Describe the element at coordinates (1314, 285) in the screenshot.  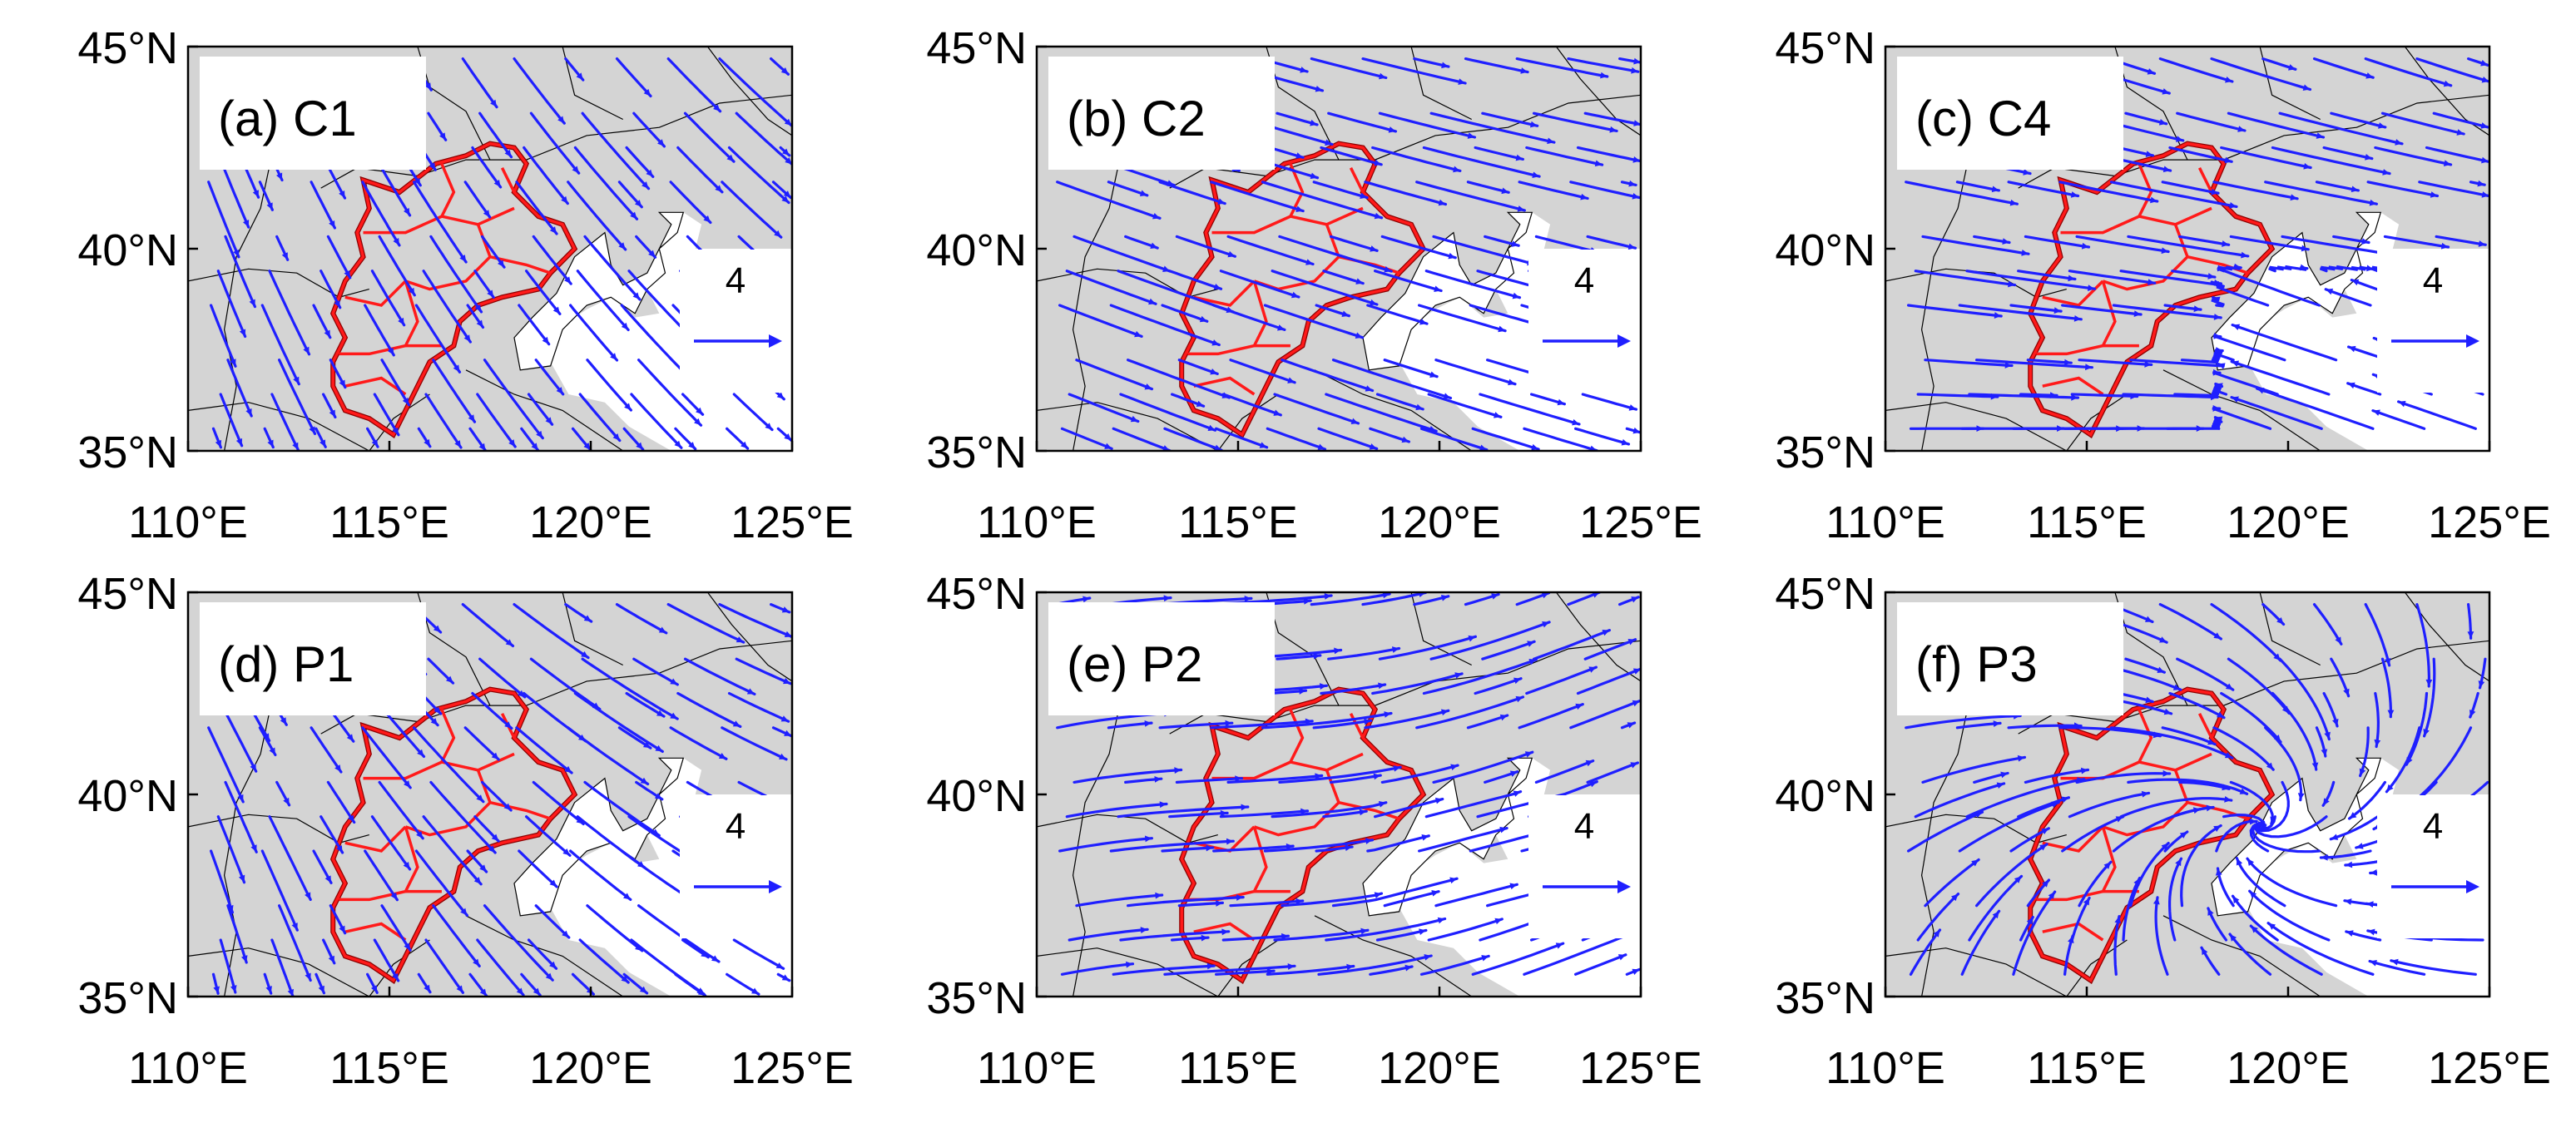
I see `panel-b: 4 (b) C2 45°N 40°N 35°N 110°E 115°E 120°E 125°E` at that location.